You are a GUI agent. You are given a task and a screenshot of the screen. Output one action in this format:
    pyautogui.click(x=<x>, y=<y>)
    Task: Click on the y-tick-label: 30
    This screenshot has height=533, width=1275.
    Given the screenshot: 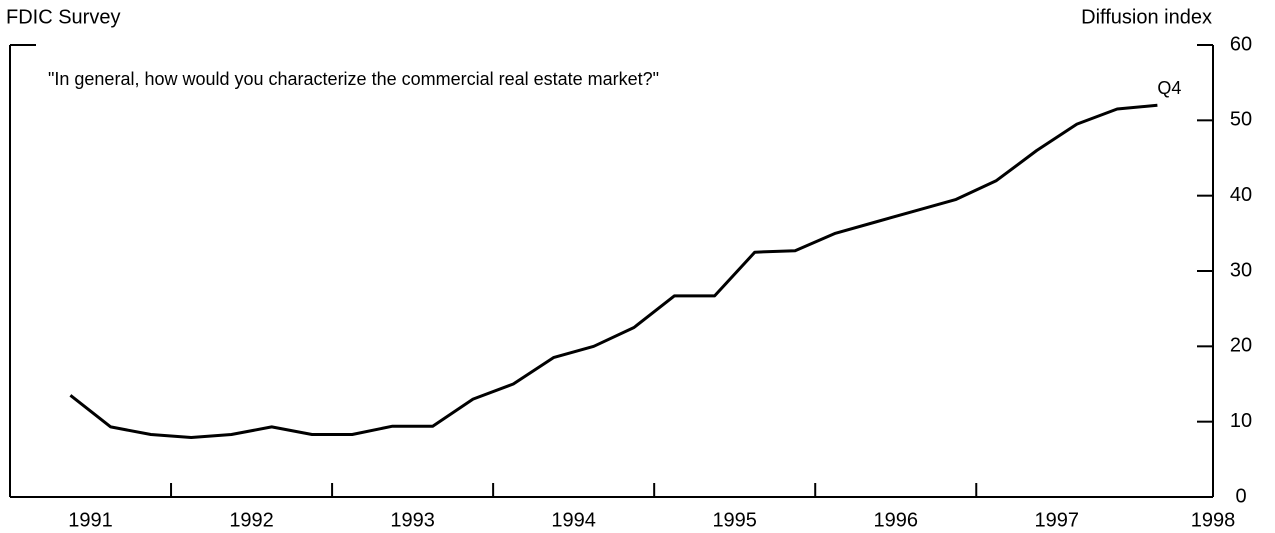 What is the action you would take?
    pyautogui.click(x=1241, y=270)
    